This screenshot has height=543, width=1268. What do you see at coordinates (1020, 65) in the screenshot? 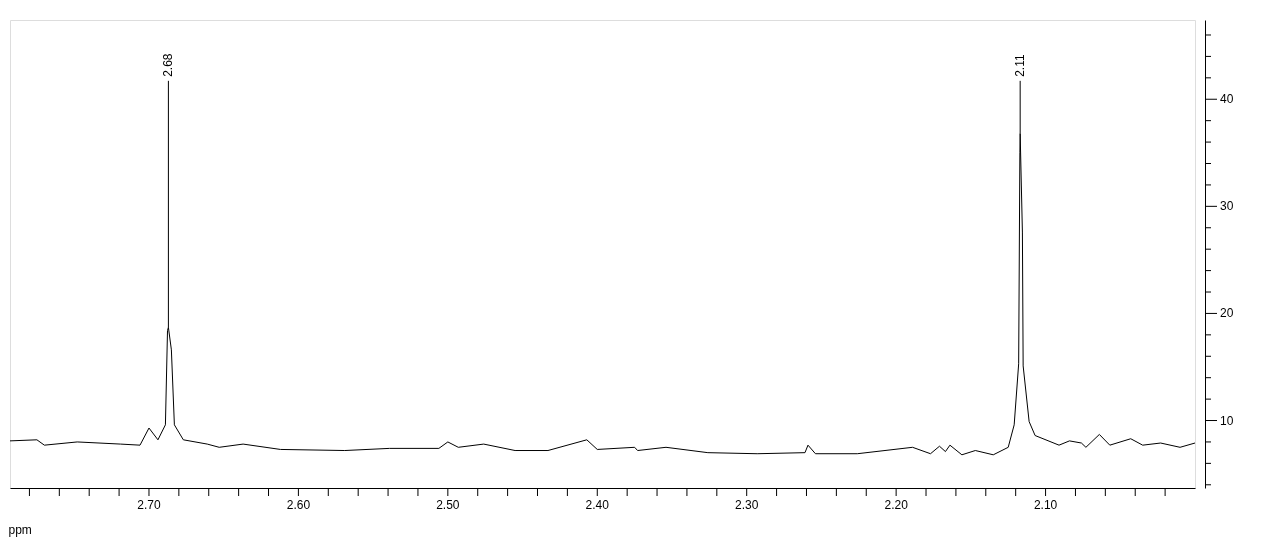
I see `annotation: 2.11` at bounding box center [1020, 65].